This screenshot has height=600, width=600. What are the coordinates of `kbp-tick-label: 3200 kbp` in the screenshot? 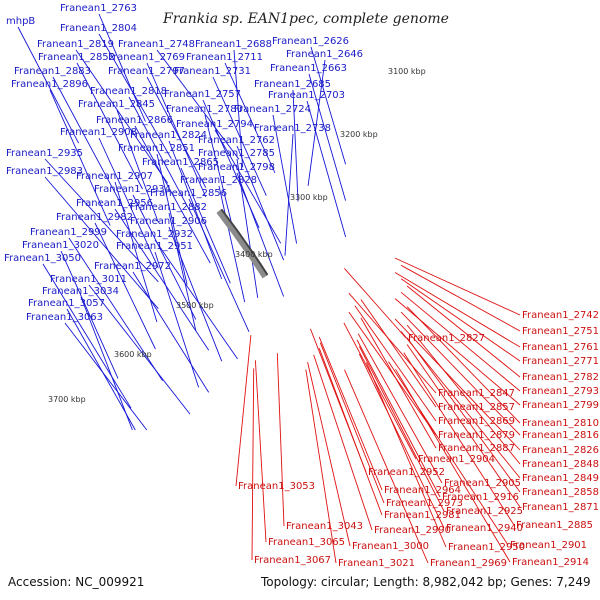 It's located at (359, 134).